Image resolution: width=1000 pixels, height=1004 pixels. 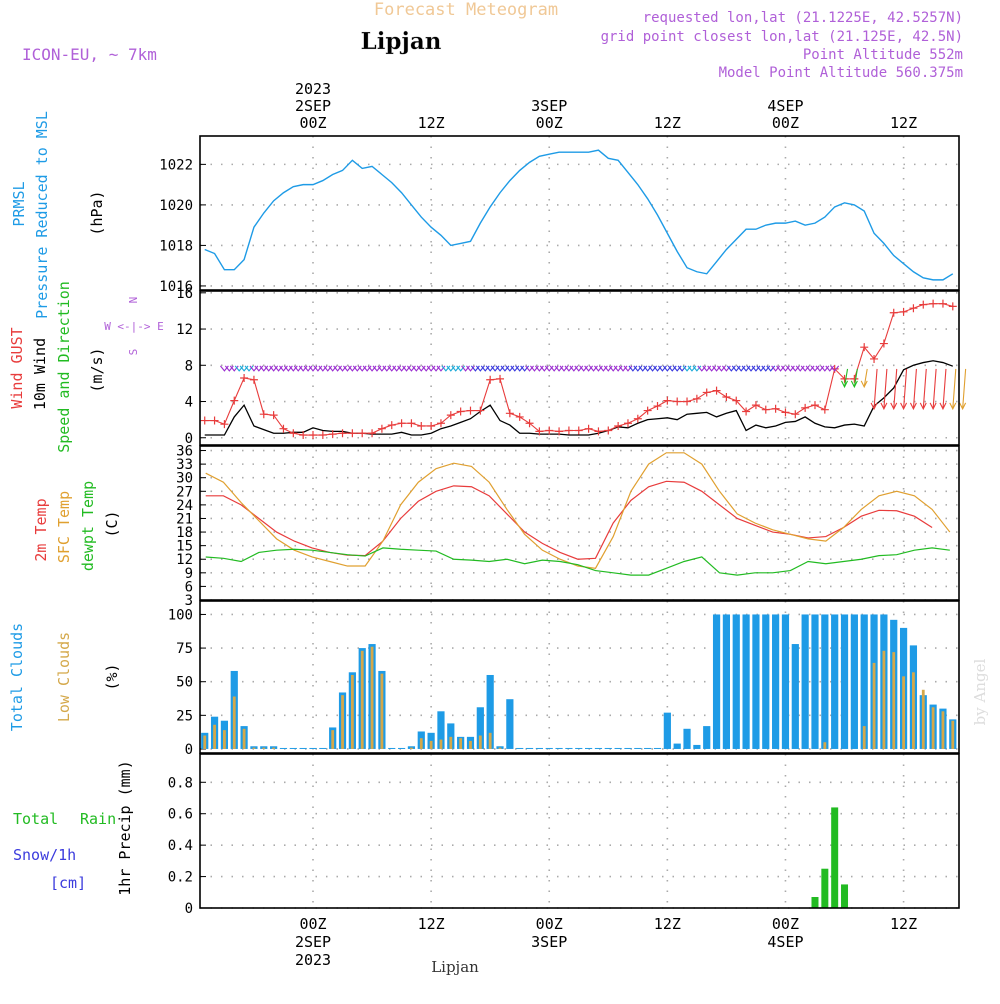 What do you see at coordinates (133, 300) in the screenshot?
I see `compass-n: N` at bounding box center [133, 300].